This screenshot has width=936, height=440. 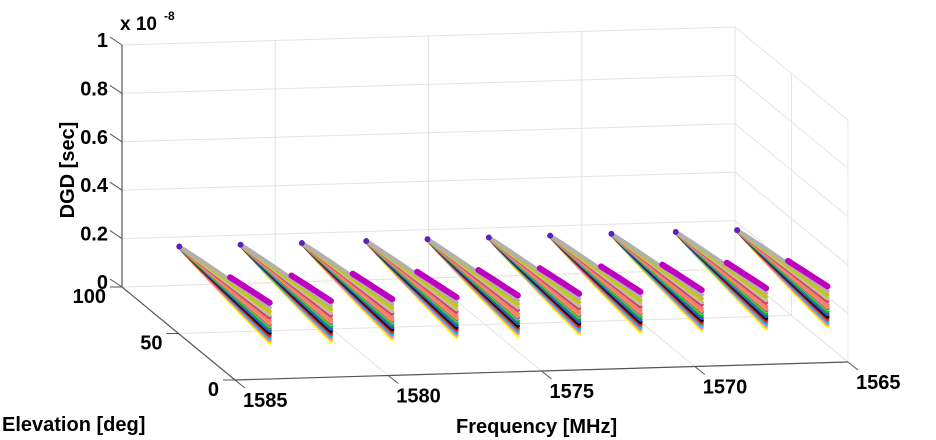 I want to click on z-tick-label: 0, so click(x=102, y=283).